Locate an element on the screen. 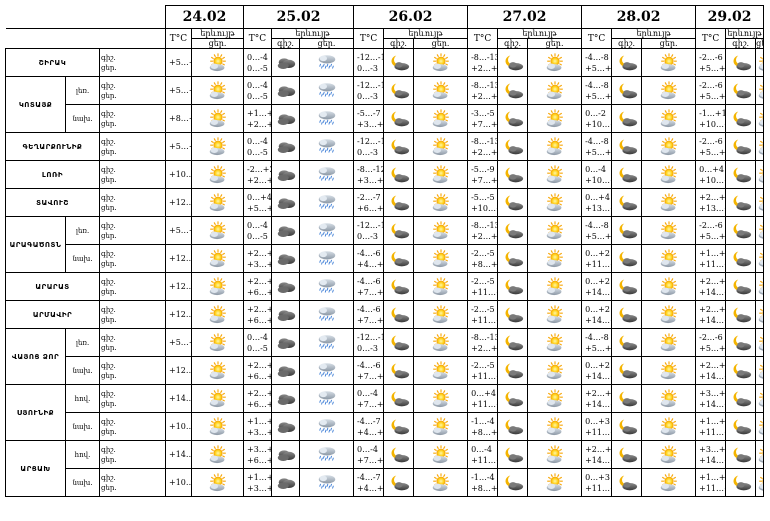 The height and width of the screenshot is (521, 770). temp-value: +11…+14 is located at coordinates (484, 376).